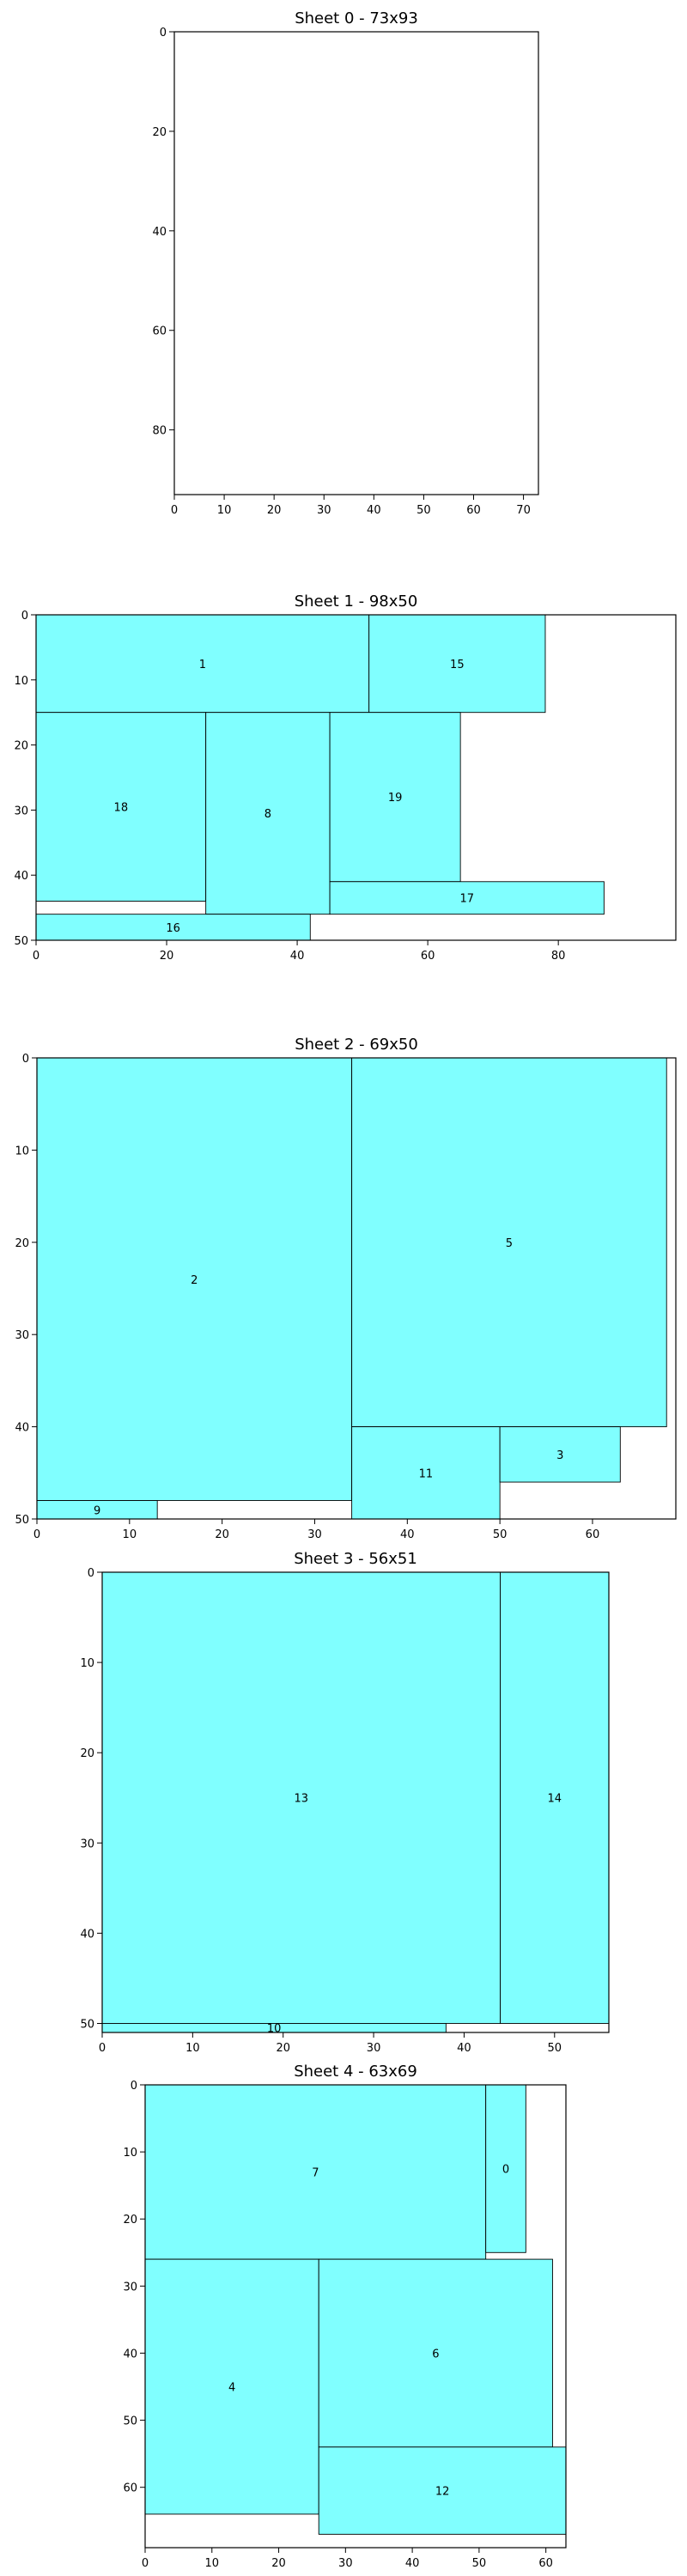  I want to click on piece-label-5: 5, so click(509, 1243).